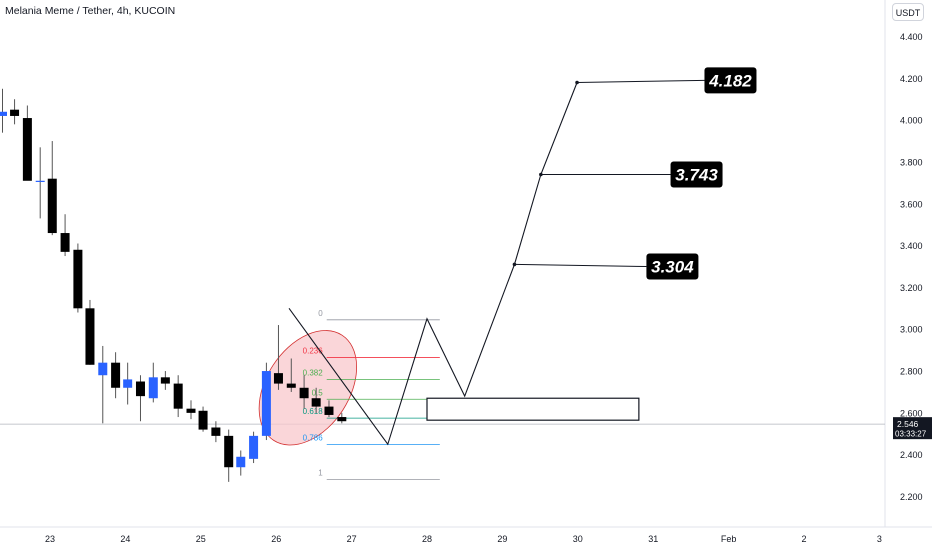 Image resolution: width=932 pixels, height=550 pixels. What do you see at coordinates (313, 350) in the screenshot?
I see `fib-level-label: 0.236` at bounding box center [313, 350].